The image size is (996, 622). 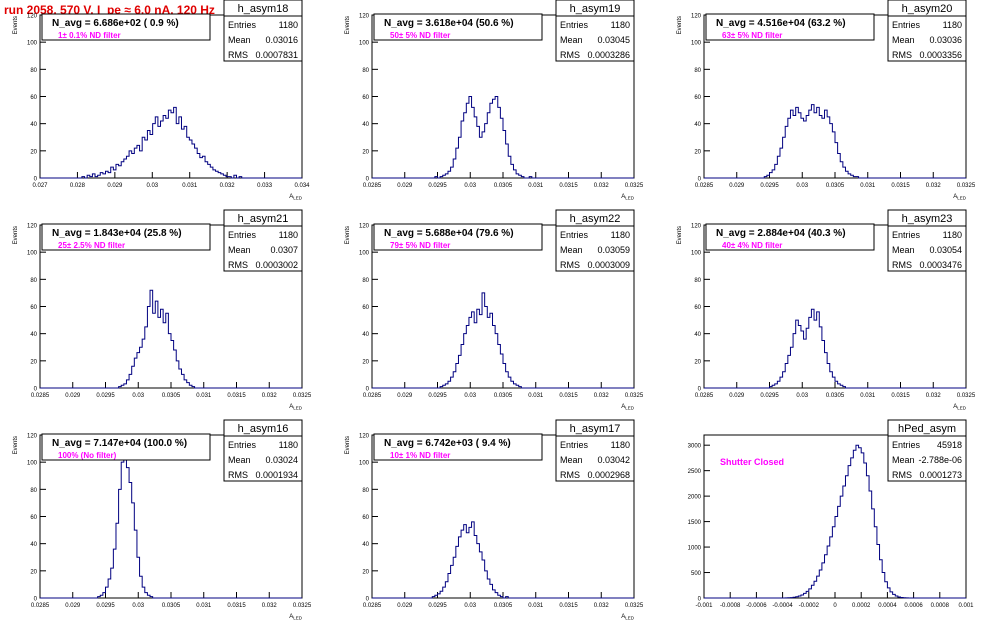 What do you see at coordinates (945, 40) in the screenshot?
I see `stat-value: 0.03036` at bounding box center [945, 40].